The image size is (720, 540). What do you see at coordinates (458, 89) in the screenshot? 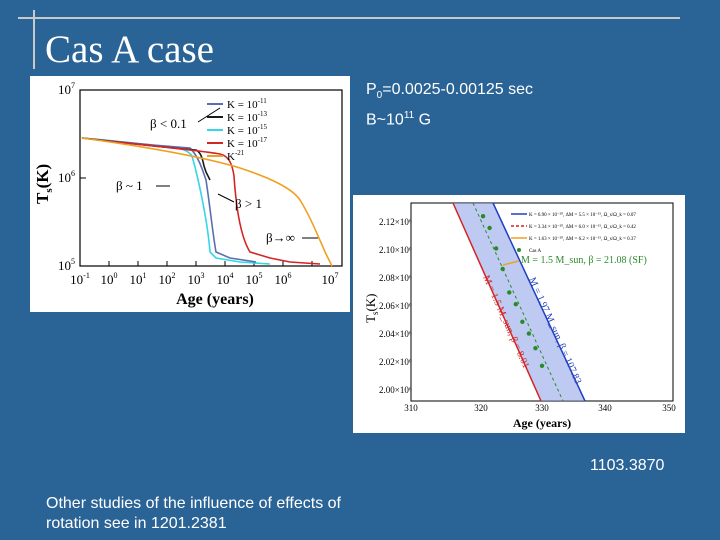
I see `period-range: =0.0025-0.00125 sec` at bounding box center [458, 89].